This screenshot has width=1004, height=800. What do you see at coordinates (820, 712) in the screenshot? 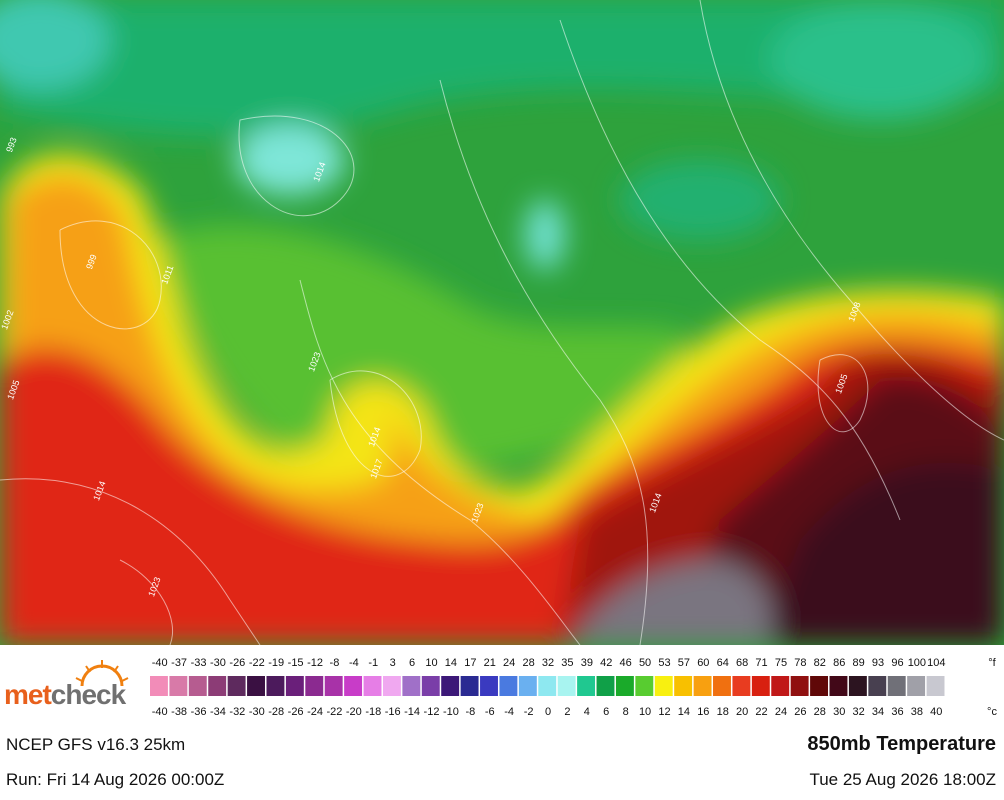
I see `celsius-label: 28` at bounding box center [820, 712].